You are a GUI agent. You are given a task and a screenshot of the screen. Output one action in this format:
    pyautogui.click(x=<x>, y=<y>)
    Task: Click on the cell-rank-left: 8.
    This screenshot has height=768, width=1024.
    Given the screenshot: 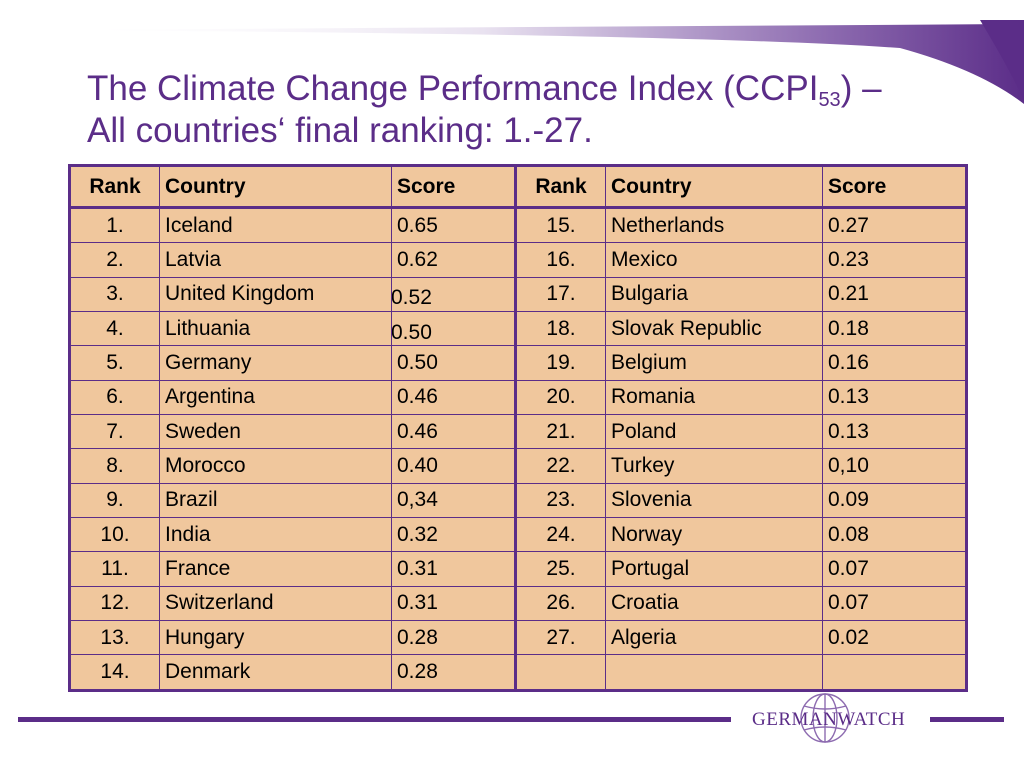 What is the action you would take?
    pyautogui.click(x=114, y=466)
    